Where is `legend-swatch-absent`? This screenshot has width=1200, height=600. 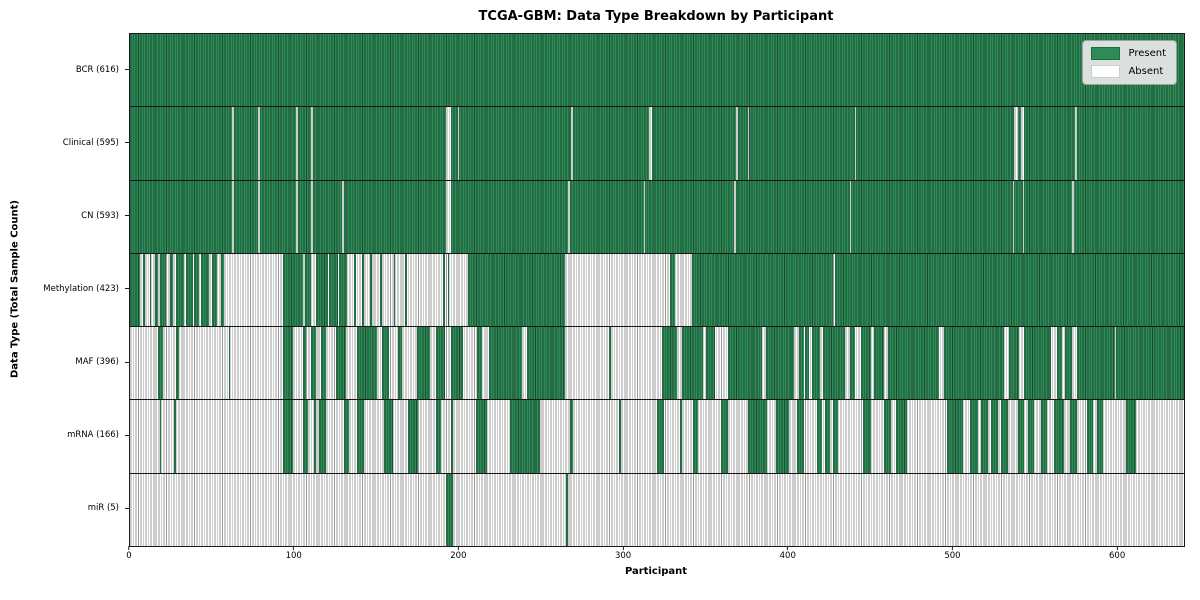
legend-swatch-absent is located at coordinates (1106, 71).